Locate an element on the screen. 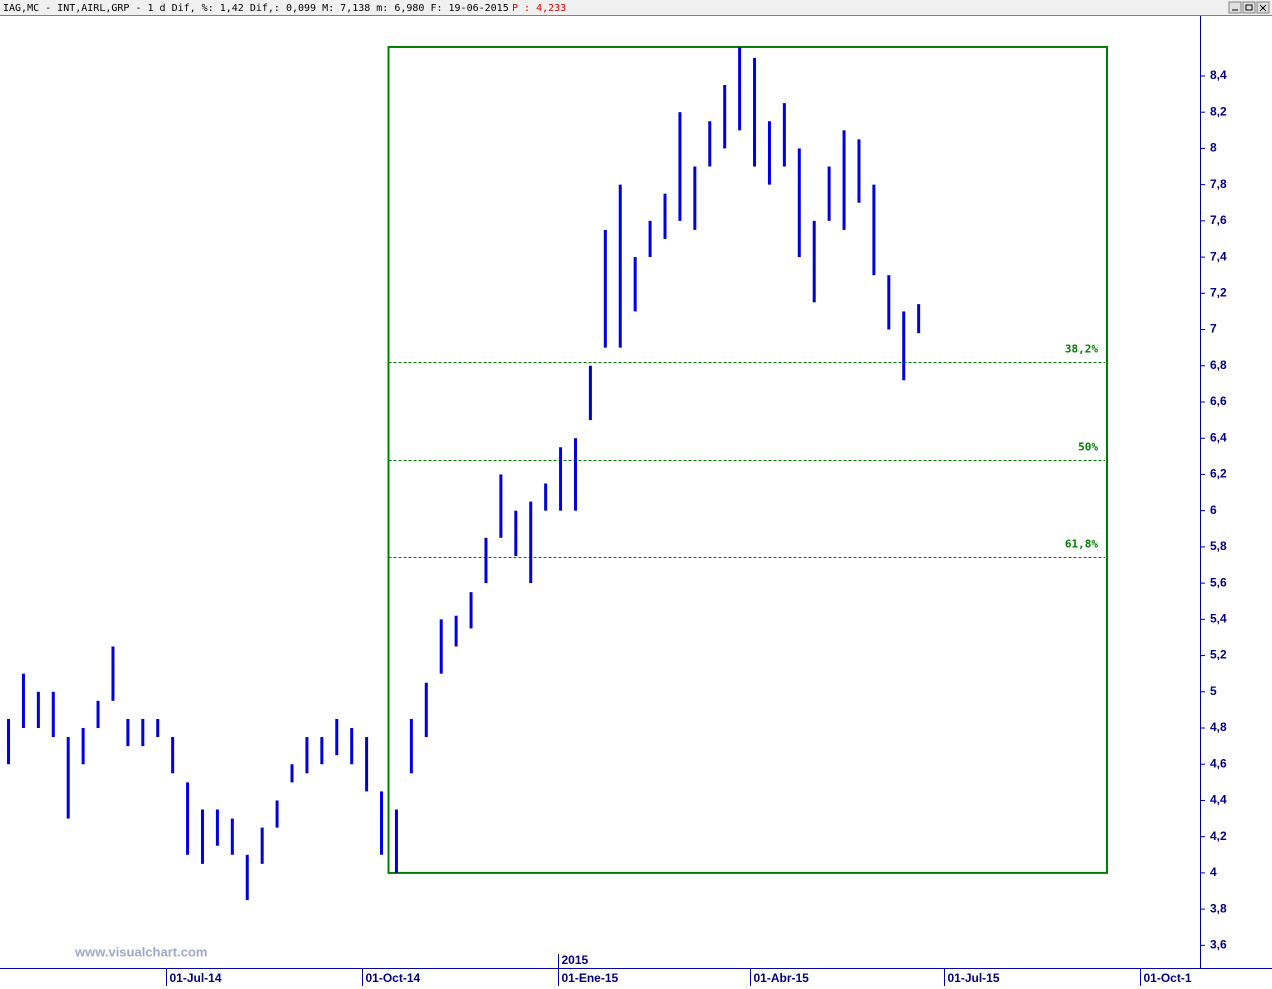  x-tick-label: 01-Oct-14 is located at coordinates (393, 978).